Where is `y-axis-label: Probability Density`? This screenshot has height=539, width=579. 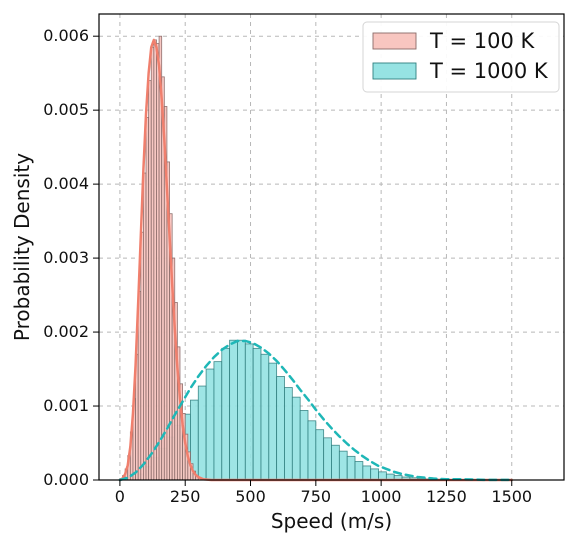 y-axis-label: Probability Density is located at coordinates (22, 247).